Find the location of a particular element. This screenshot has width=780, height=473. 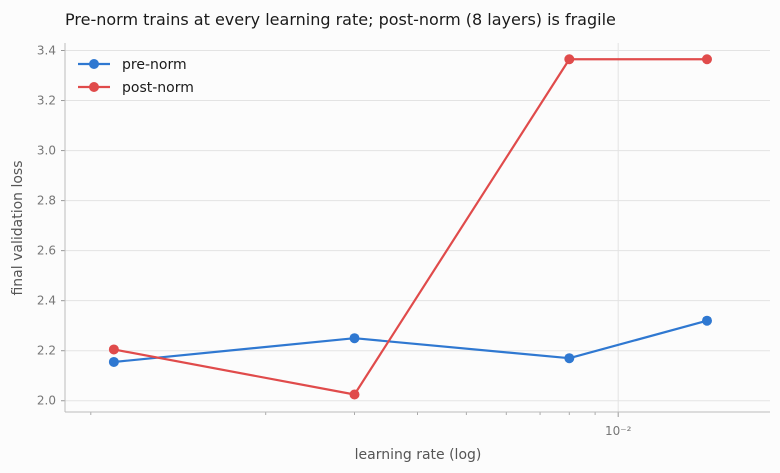

legend-marker-pre-norm is located at coordinates (94, 64).